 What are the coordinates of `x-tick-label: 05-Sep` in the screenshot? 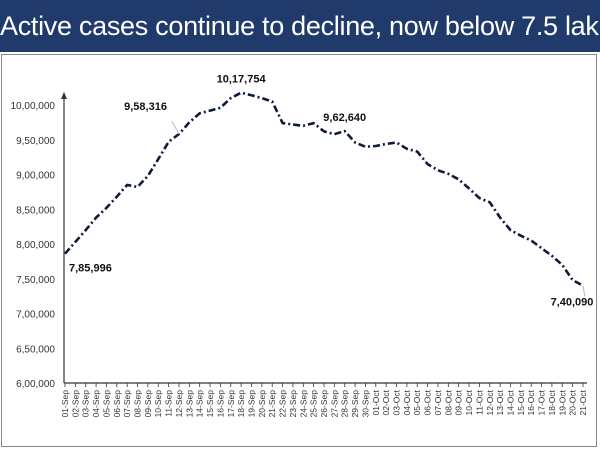 It's located at (106, 404).